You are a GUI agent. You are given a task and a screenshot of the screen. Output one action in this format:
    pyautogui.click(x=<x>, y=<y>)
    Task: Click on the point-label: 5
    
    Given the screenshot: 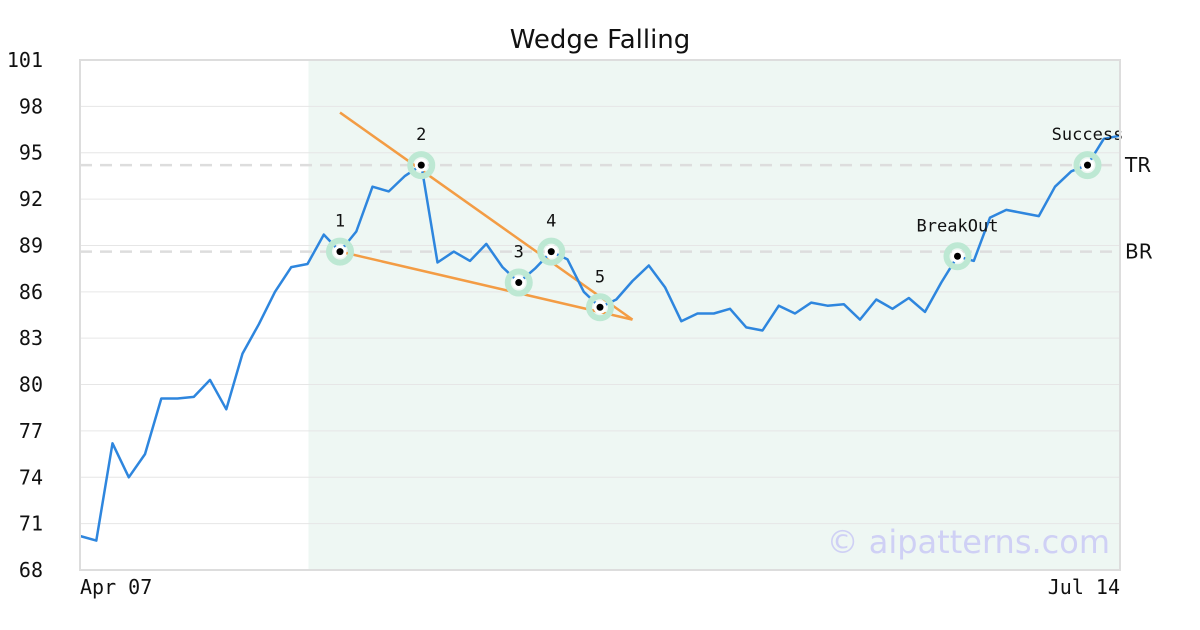 What is the action you would take?
    pyautogui.click(x=600, y=277)
    